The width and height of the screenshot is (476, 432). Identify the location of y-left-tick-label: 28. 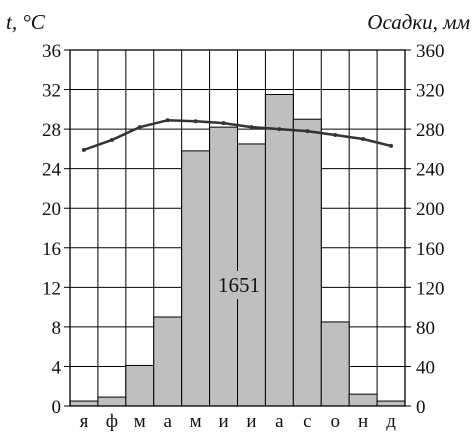
(51, 130).